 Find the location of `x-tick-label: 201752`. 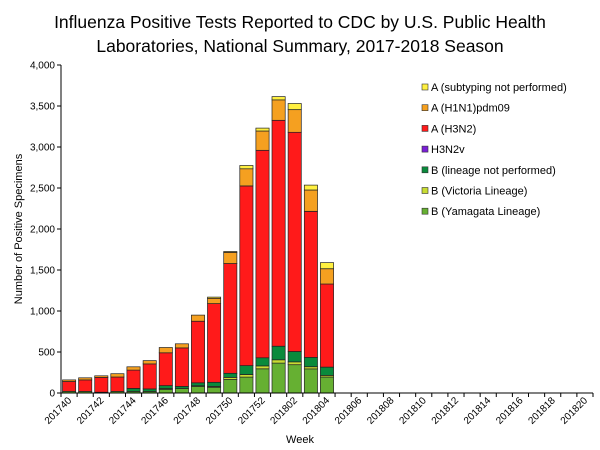

x-tick-label: 201752 is located at coordinates (252, 411).